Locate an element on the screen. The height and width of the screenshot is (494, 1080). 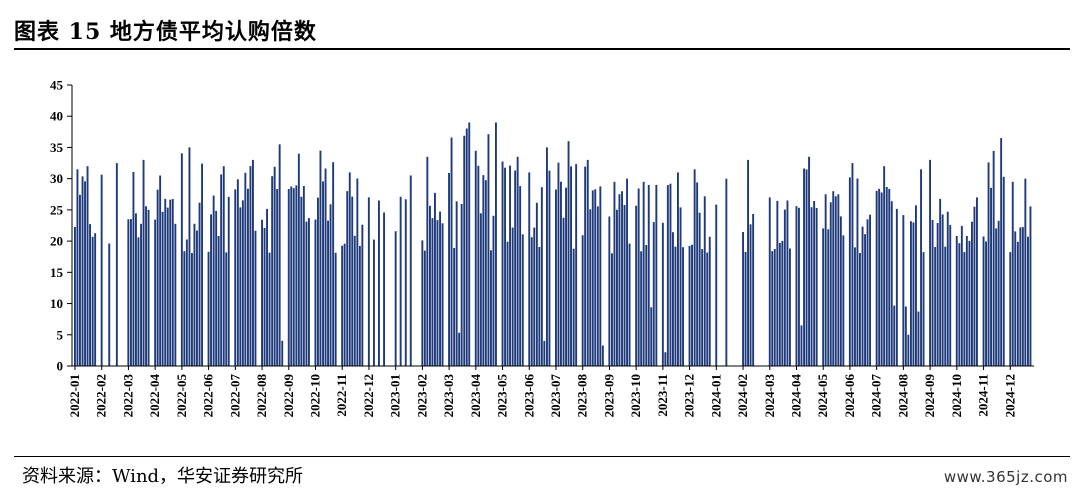
y-tick-label: 0 is located at coordinates (60, 366).